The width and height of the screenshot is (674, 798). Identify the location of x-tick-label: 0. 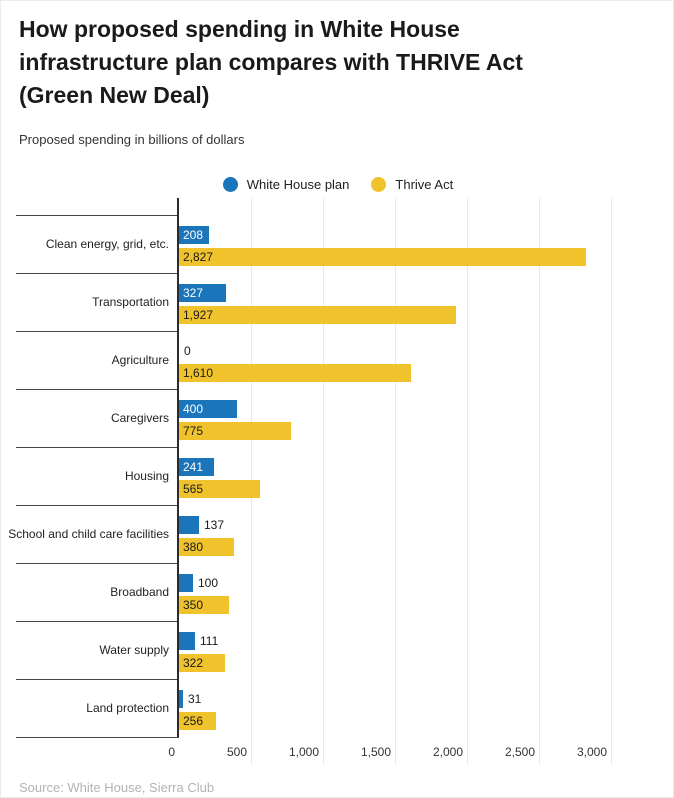
(171, 752).